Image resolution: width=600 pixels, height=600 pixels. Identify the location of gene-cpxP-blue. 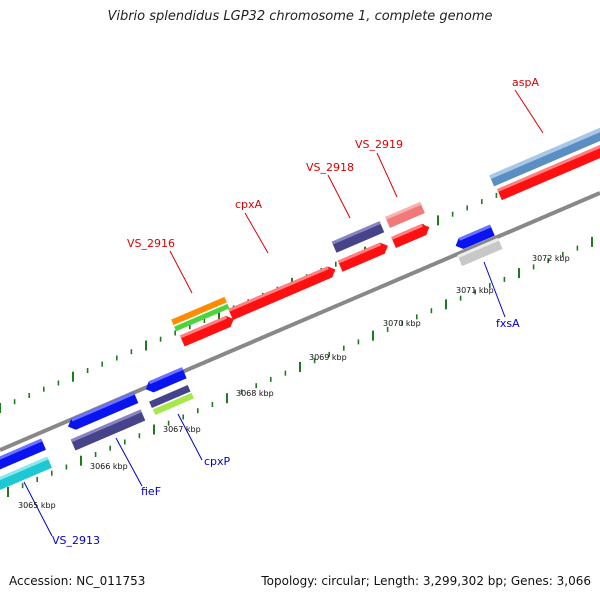
(165, 381).